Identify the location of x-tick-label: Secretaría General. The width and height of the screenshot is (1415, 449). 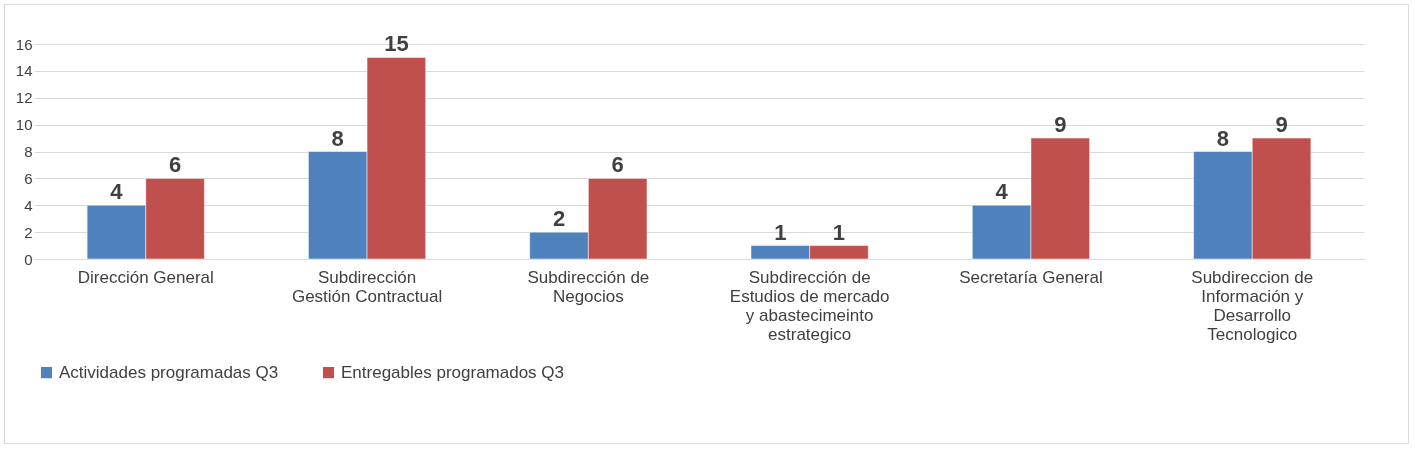
(1031, 277).